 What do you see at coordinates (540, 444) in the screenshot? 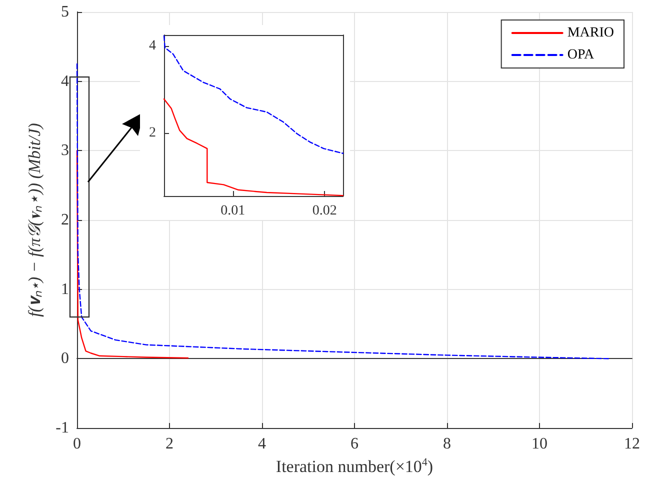
I see `x-tick-label: 10` at bounding box center [540, 444].